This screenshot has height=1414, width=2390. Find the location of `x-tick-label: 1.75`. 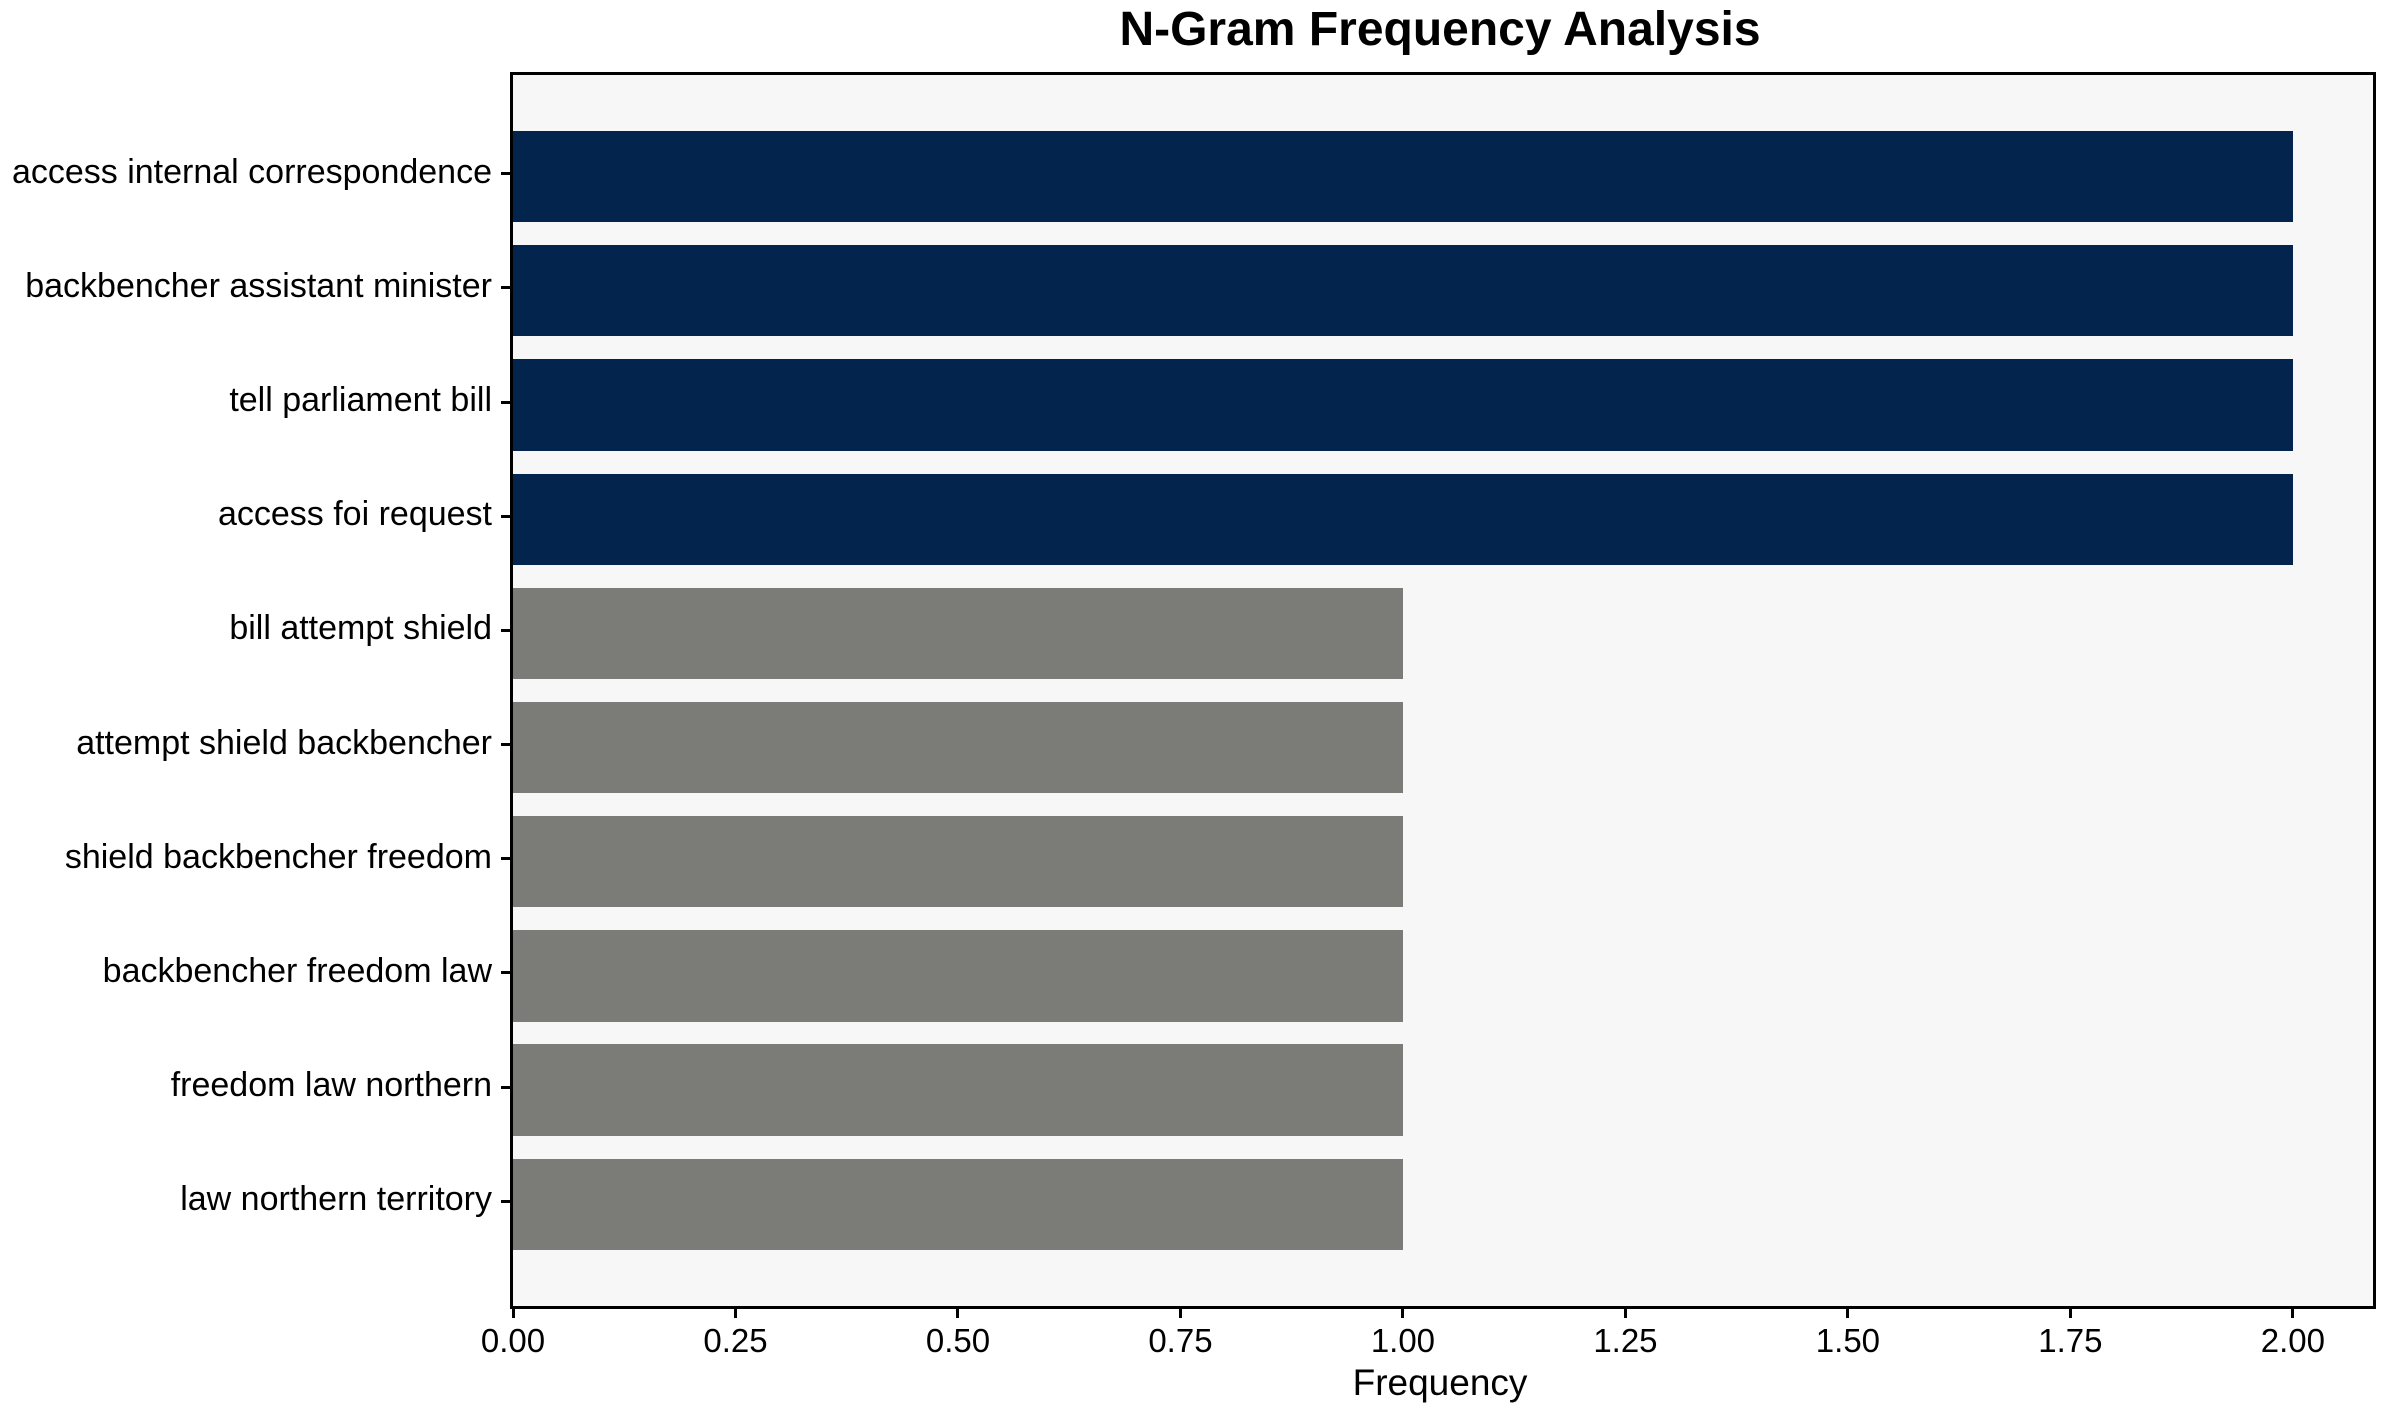

x-tick-label: 1.75 is located at coordinates (2070, 1340).